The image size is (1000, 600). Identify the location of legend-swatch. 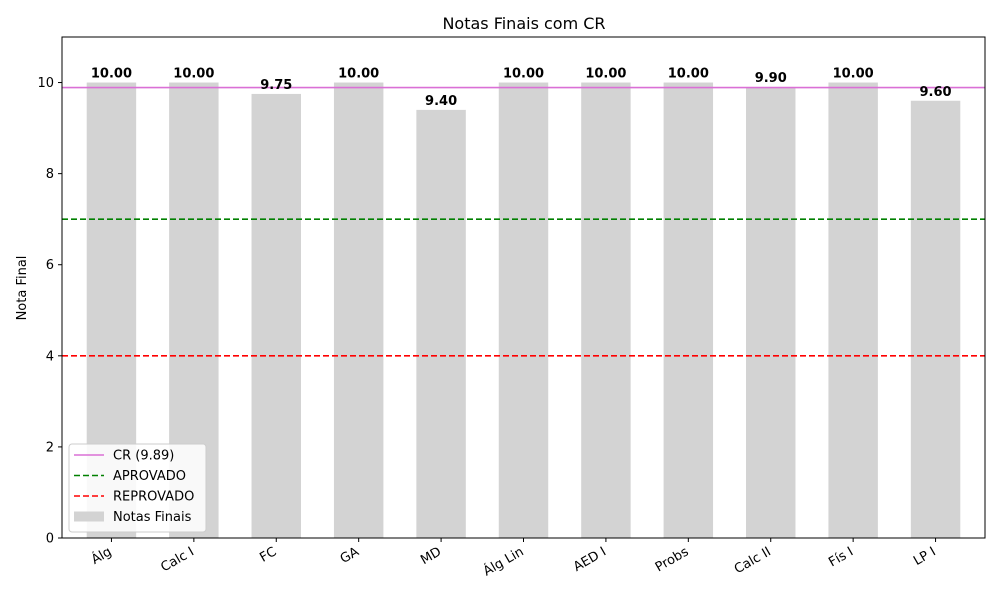
(89, 516).